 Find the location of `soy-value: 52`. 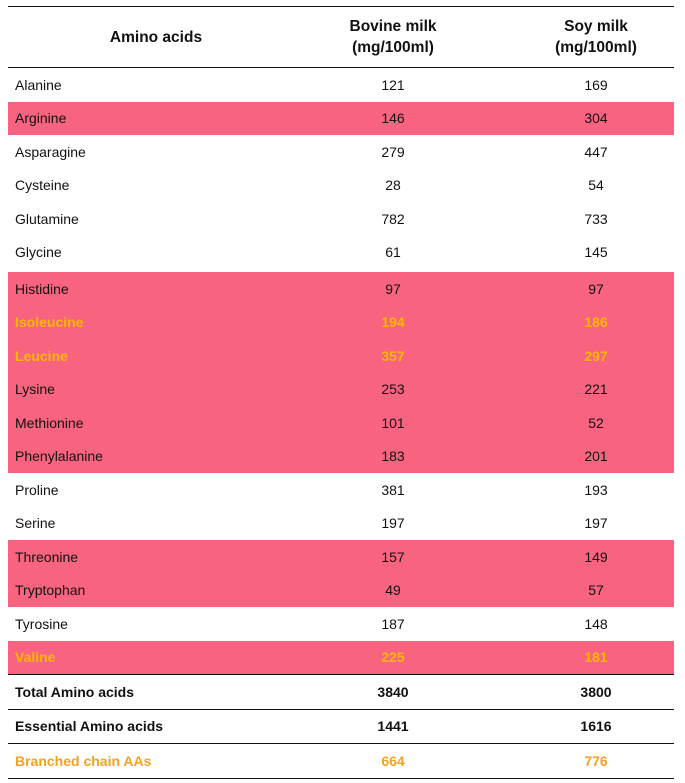

soy-value: 52 is located at coordinates (596, 422).